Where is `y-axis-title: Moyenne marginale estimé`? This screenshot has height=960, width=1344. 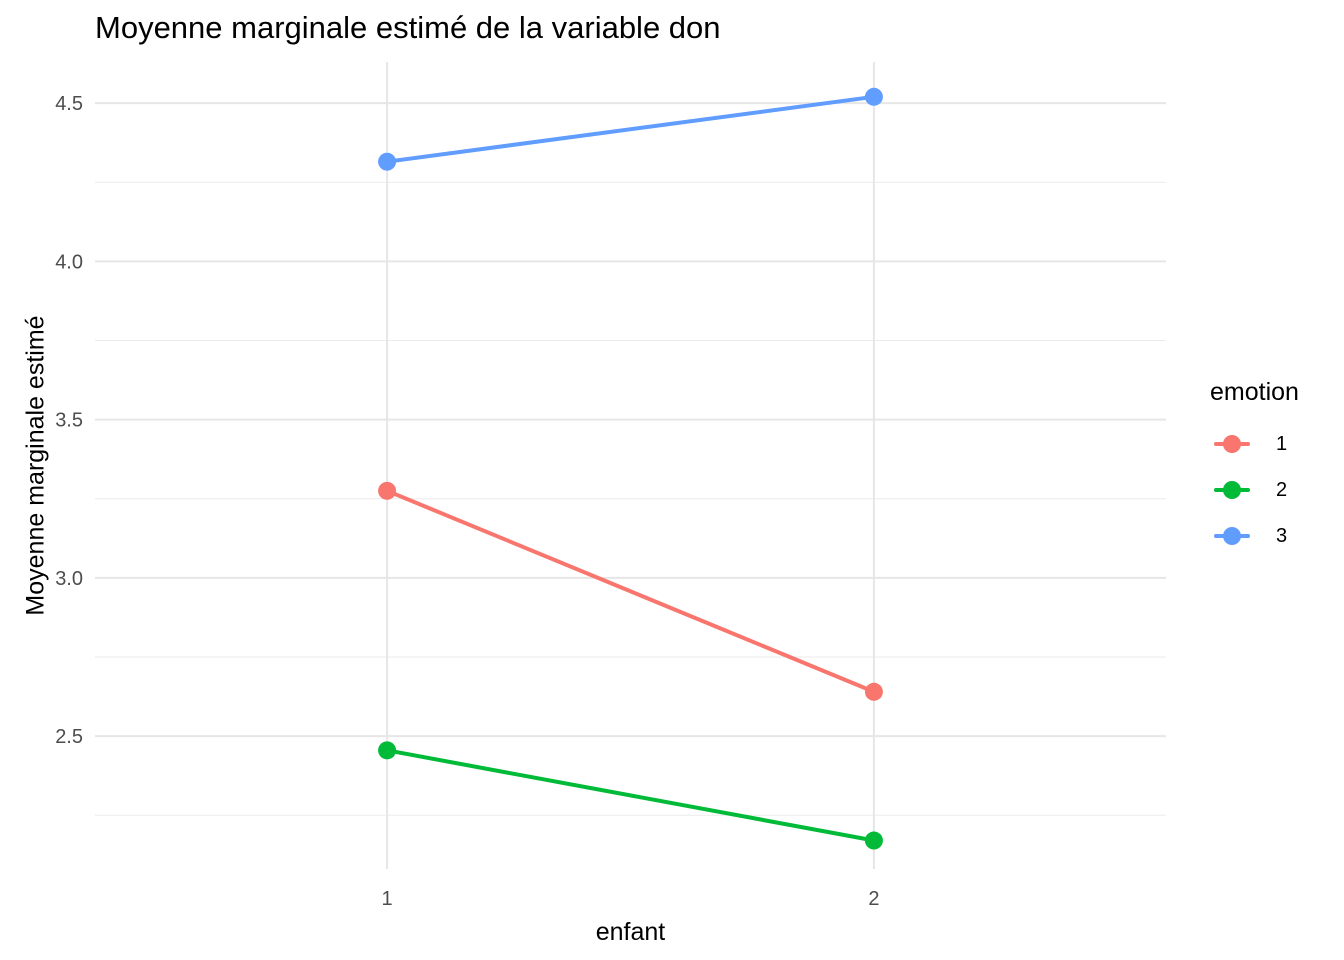 y-axis-title: Moyenne marginale estimé is located at coordinates (36, 465).